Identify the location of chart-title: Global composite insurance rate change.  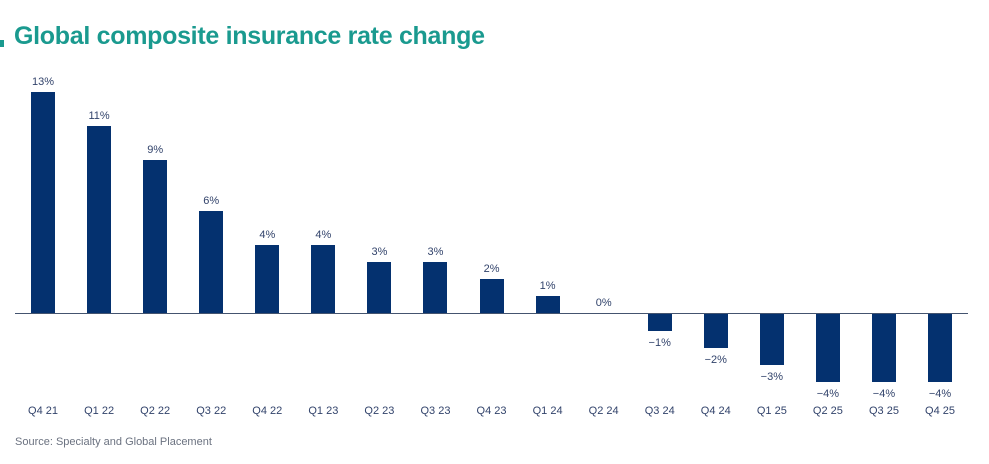
(249, 36).